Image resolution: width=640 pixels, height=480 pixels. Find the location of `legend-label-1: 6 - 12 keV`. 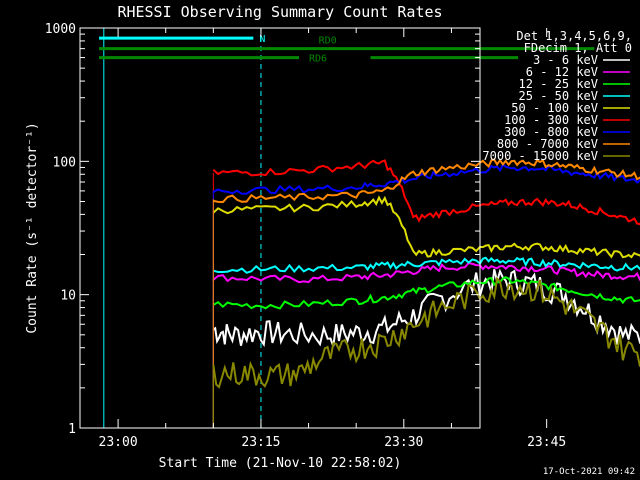

legend-label-1: 6 - 12 keV is located at coordinates (562, 72).